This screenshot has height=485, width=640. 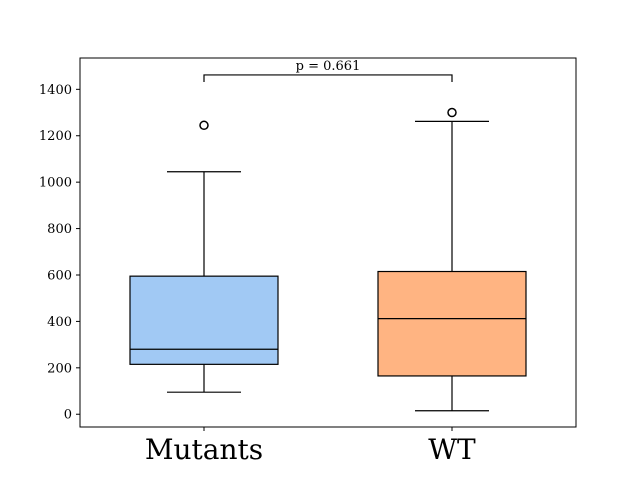 What do you see at coordinates (59, 275) in the screenshot?
I see `y-tick-label-600: 600` at bounding box center [59, 275].